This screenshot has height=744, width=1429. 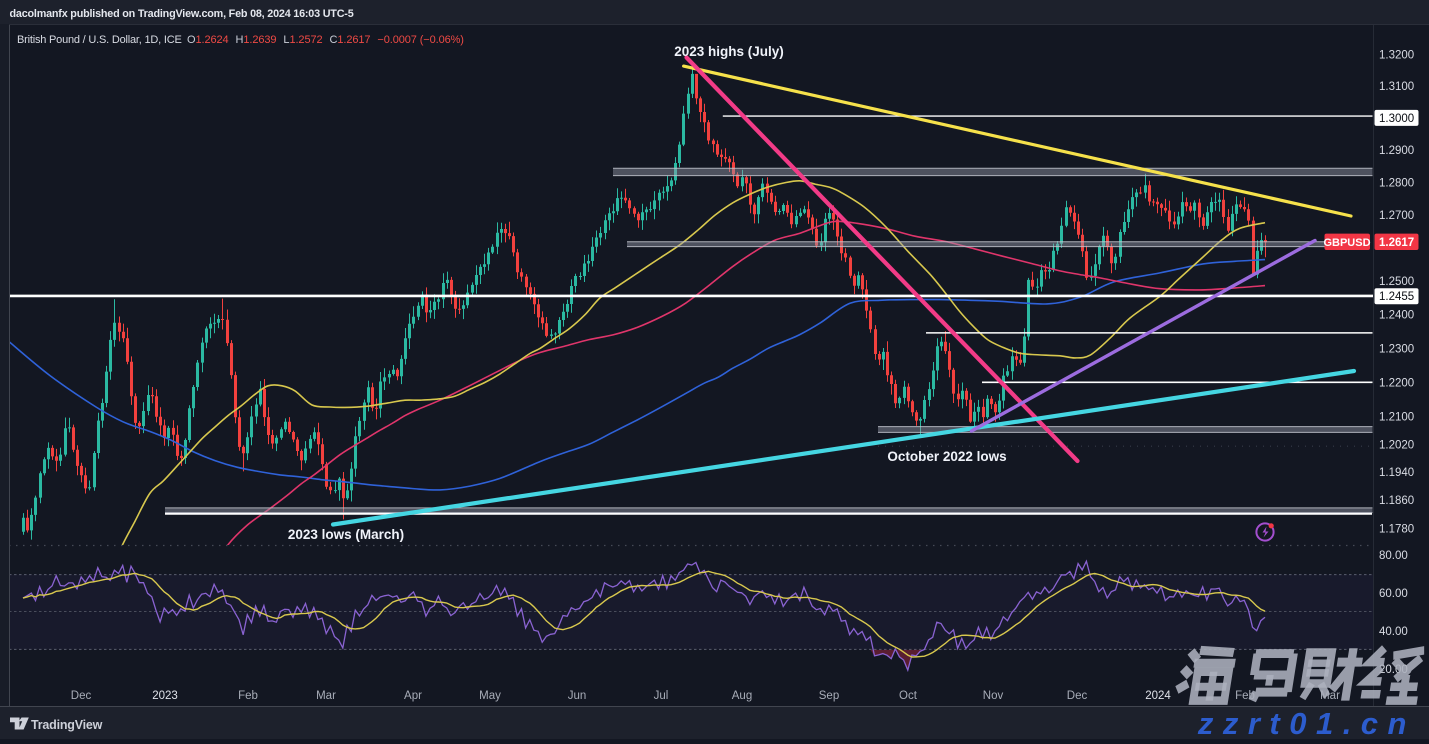 I want to click on svg-text: May, so click(x=490, y=696).